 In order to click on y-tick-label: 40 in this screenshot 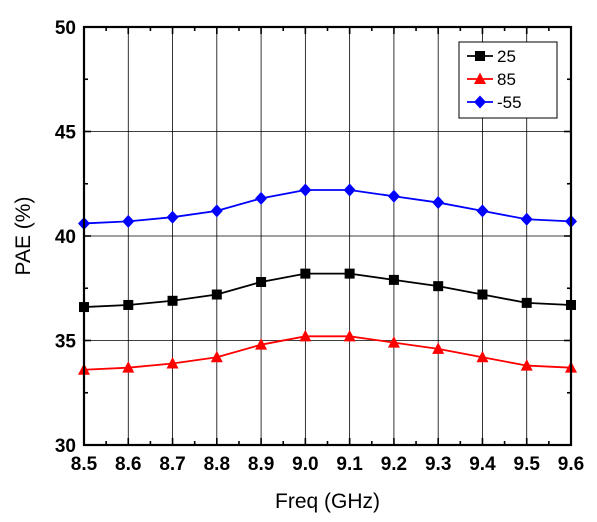, I will do `click(65, 237)`.